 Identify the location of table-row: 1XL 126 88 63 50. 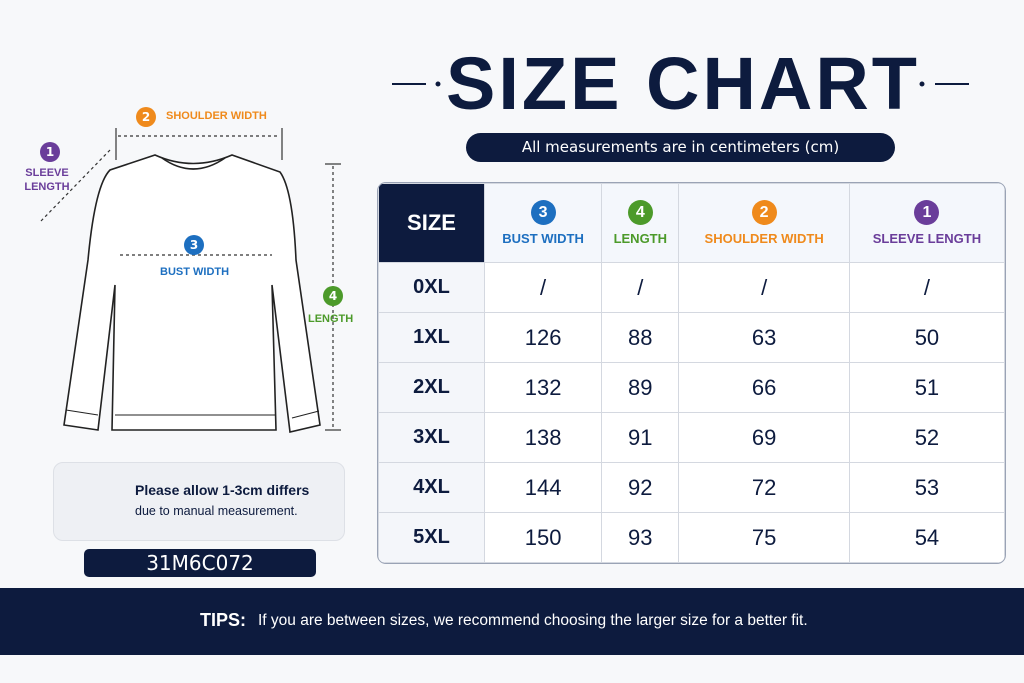
(691, 337).